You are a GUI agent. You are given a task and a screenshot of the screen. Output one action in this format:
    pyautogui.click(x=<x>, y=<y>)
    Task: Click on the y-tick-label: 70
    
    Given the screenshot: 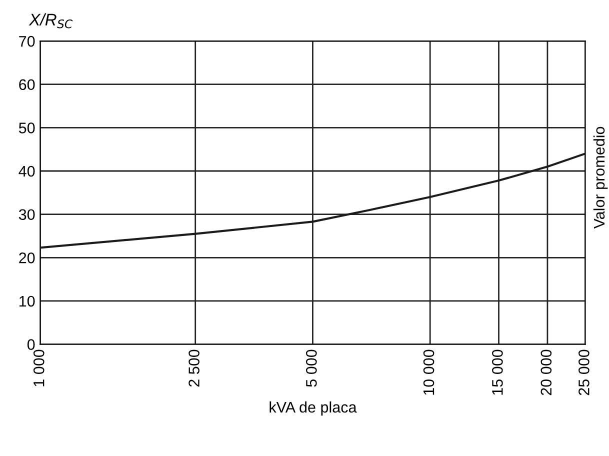 What is the action you would take?
    pyautogui.click(x=27, y=41)
    